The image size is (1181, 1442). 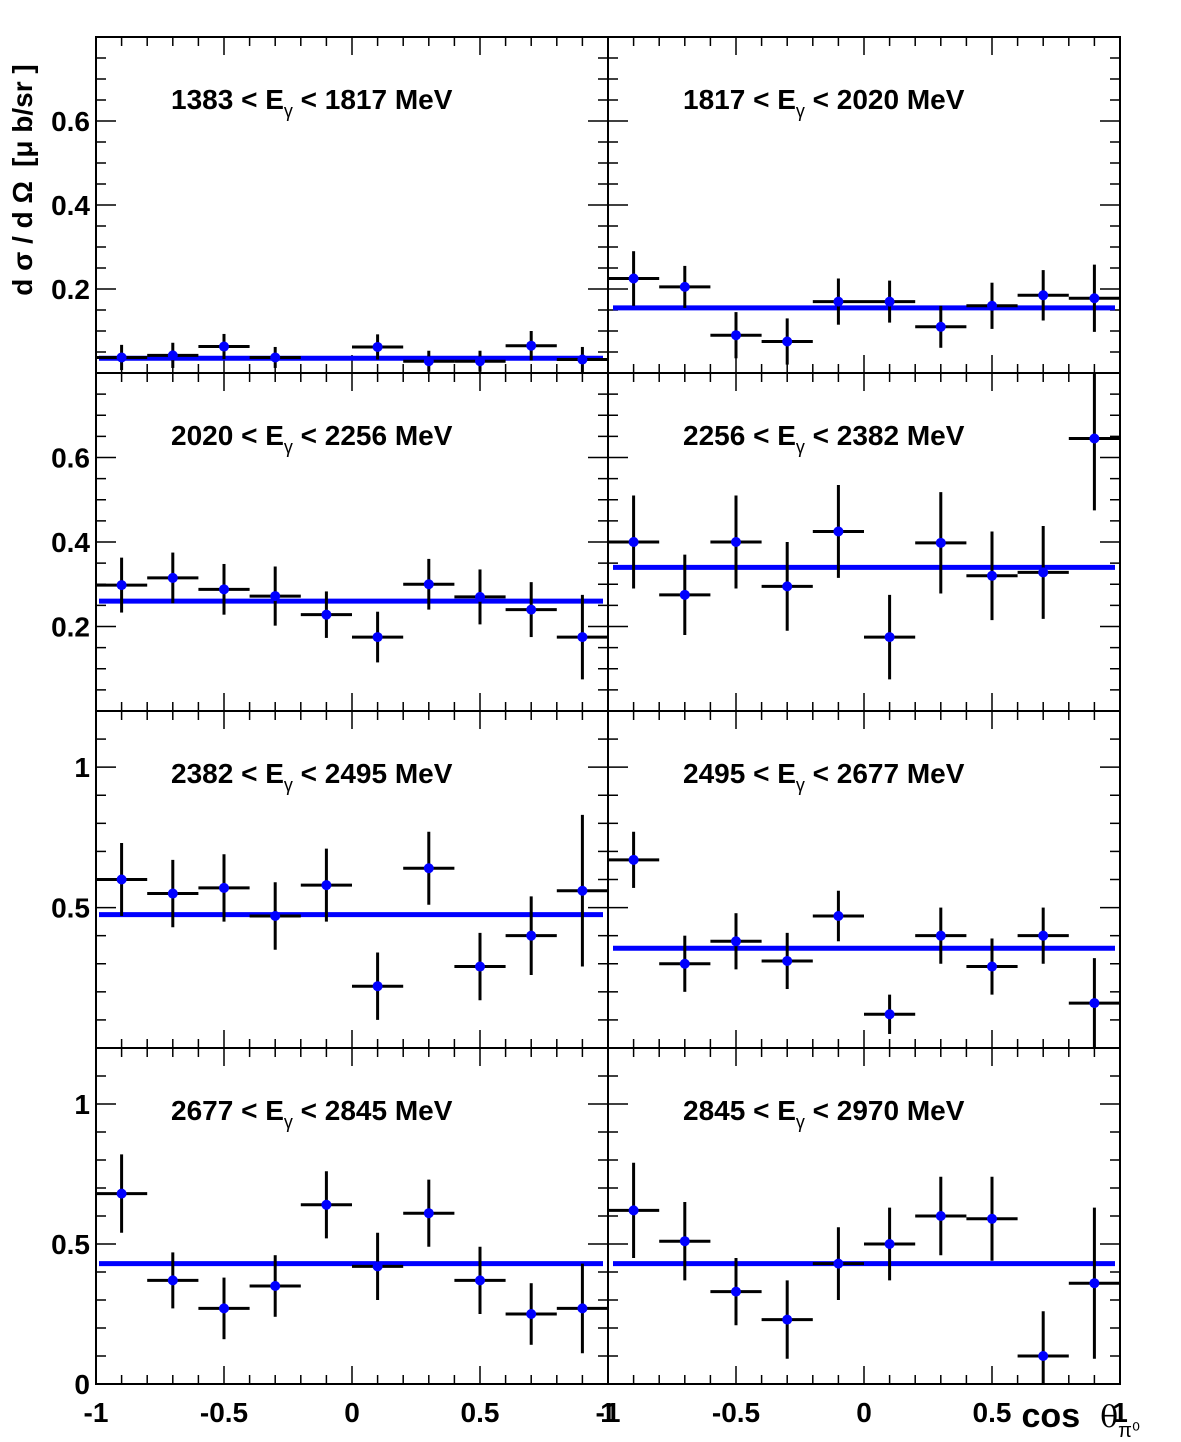 I want to click on y-axis-title-unit: [μ b/sr ], so click(x=22, y=115).